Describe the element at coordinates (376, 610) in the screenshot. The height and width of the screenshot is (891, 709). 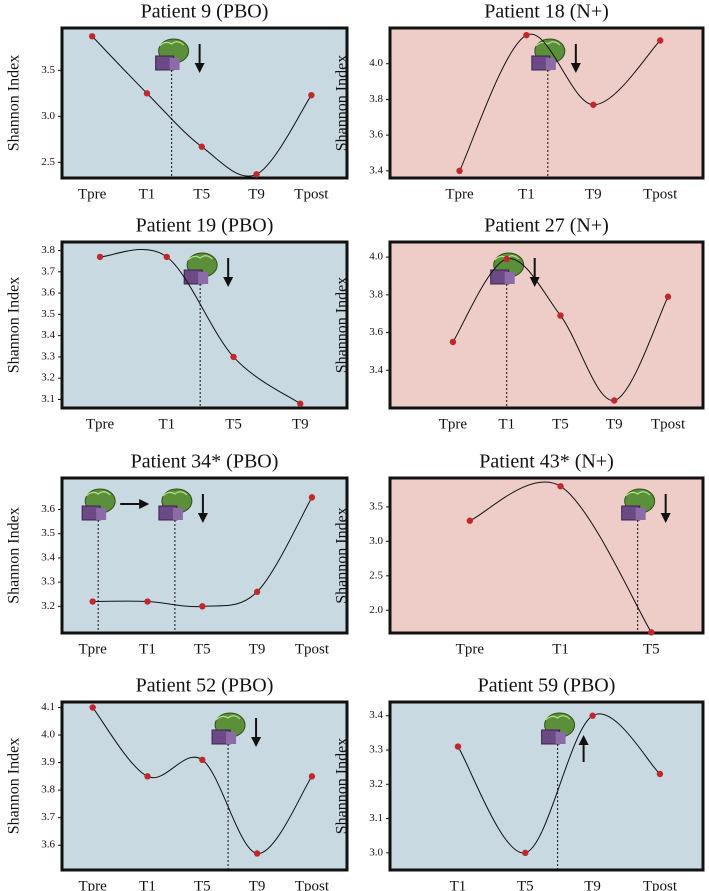
I see `y-tick-label: 2.0` at that location.